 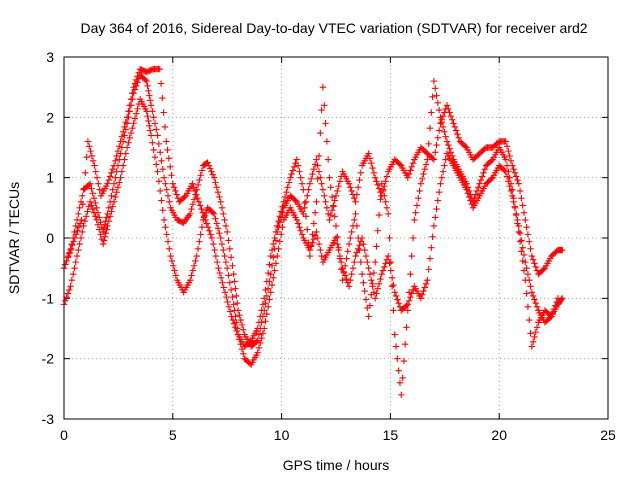 What do you see at coordinates (282, 435) in the screenshot?
I see `x-tick-label: 10` at bounding box center [282, 435].